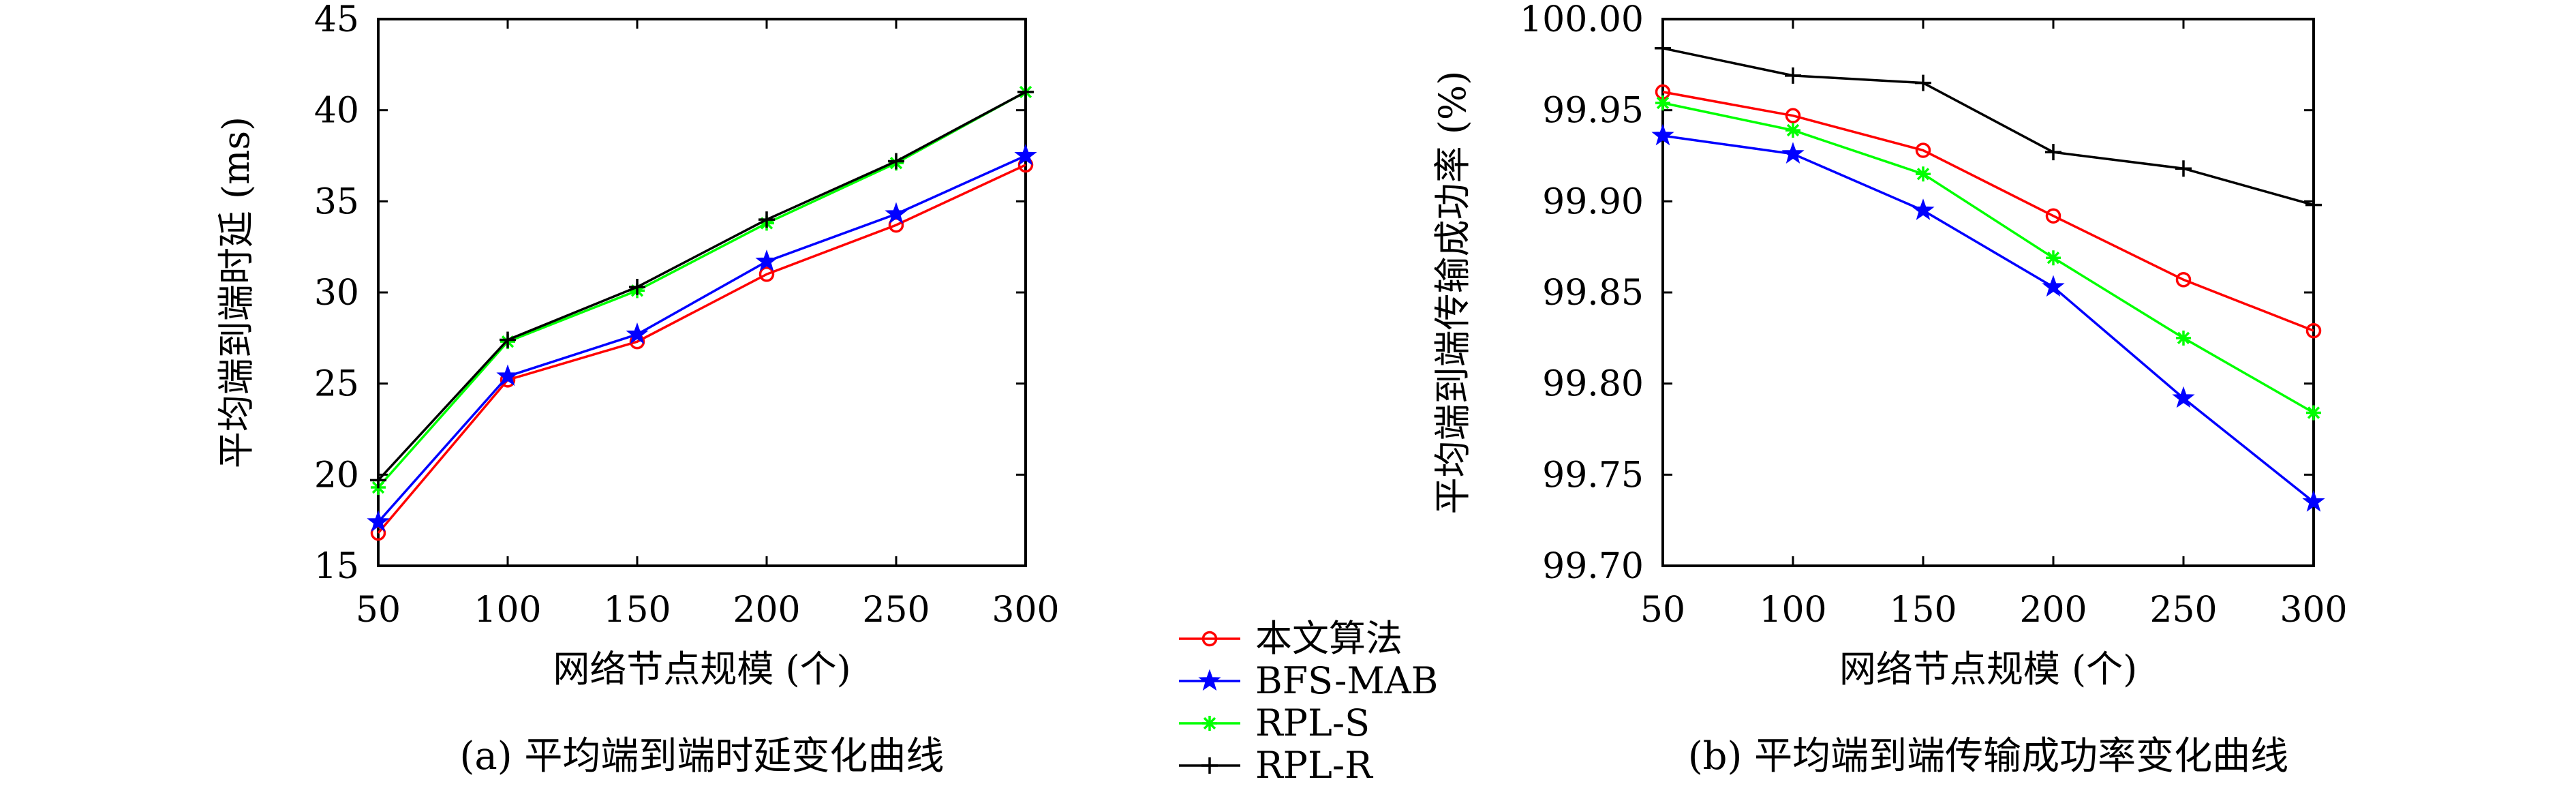 The height and width of the screenshot is (801, 2576). What do you see at coordinates (1593, 567) in the screenshot?
I see `chart-b-y-tick-label: 99.70` at bounding box center [1593, 567].